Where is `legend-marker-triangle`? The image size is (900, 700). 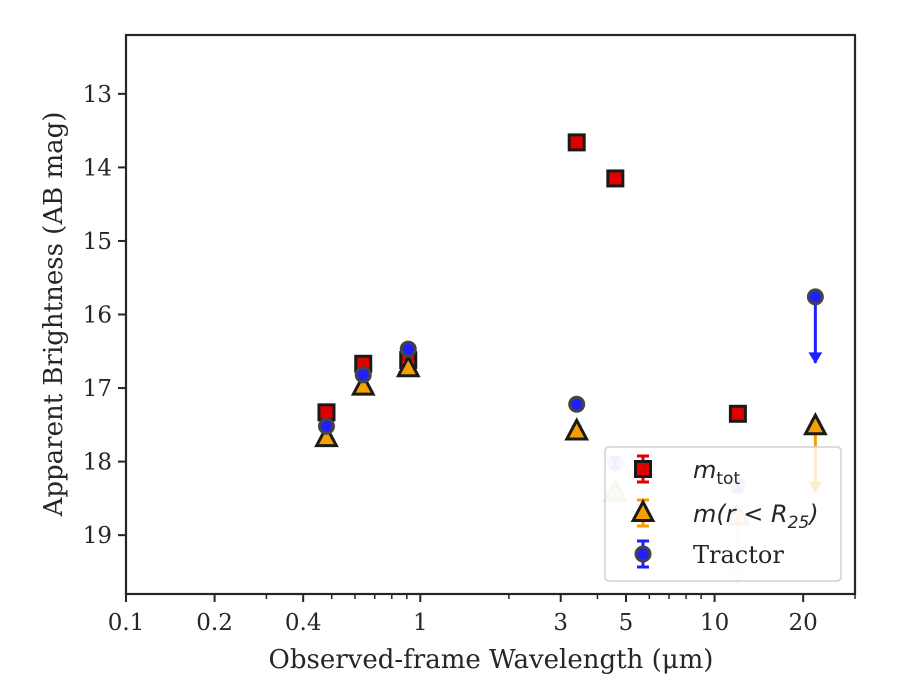 legend-marker-triangle is located at coordinates (643, 510).